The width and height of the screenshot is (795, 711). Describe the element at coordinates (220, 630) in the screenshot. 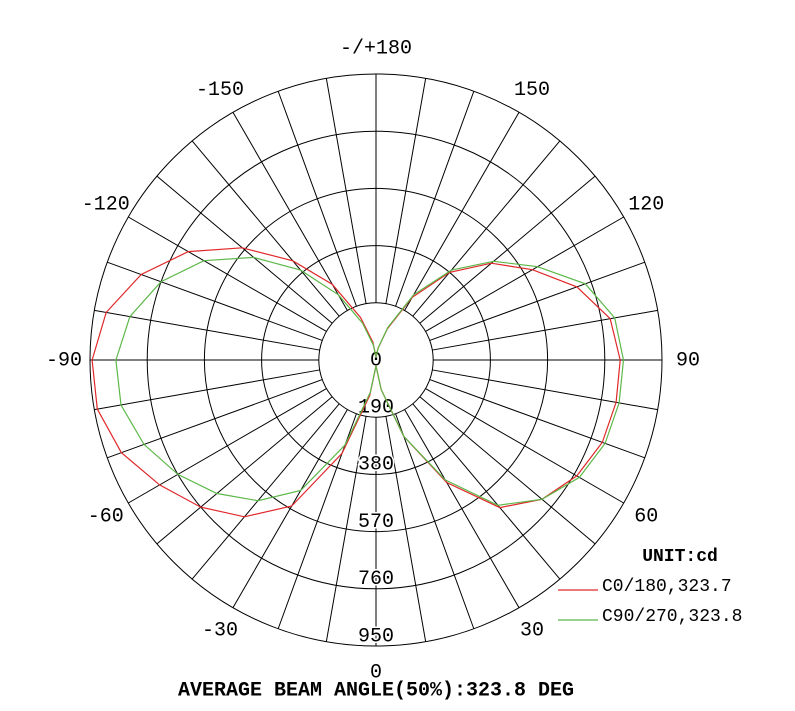

I see `theta-tick-label: -30` at that location.